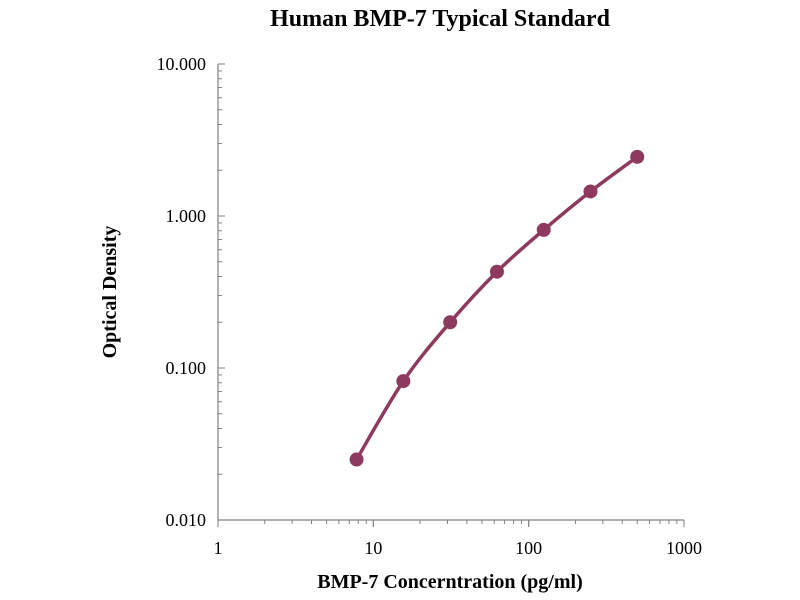 The width and height of the screenshot is (800, 600). I want to click on y-tick-label: 10.000, so click(182, 64).